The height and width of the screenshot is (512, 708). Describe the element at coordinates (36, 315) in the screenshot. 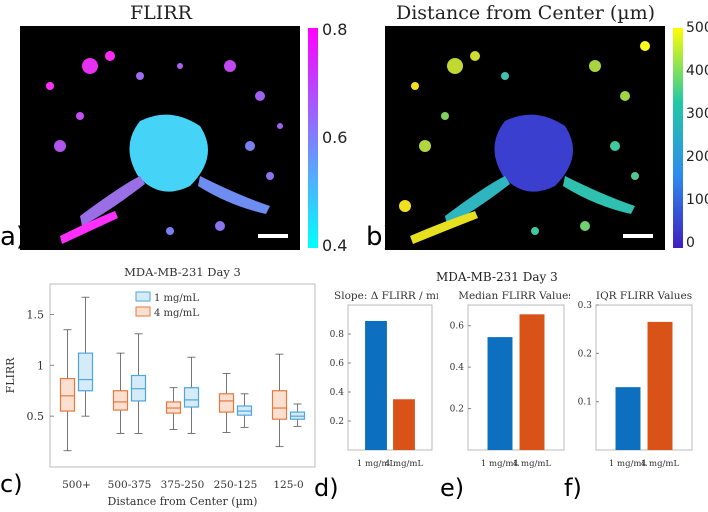

I see `boxplot-ytick-label: 1.5` at that location.